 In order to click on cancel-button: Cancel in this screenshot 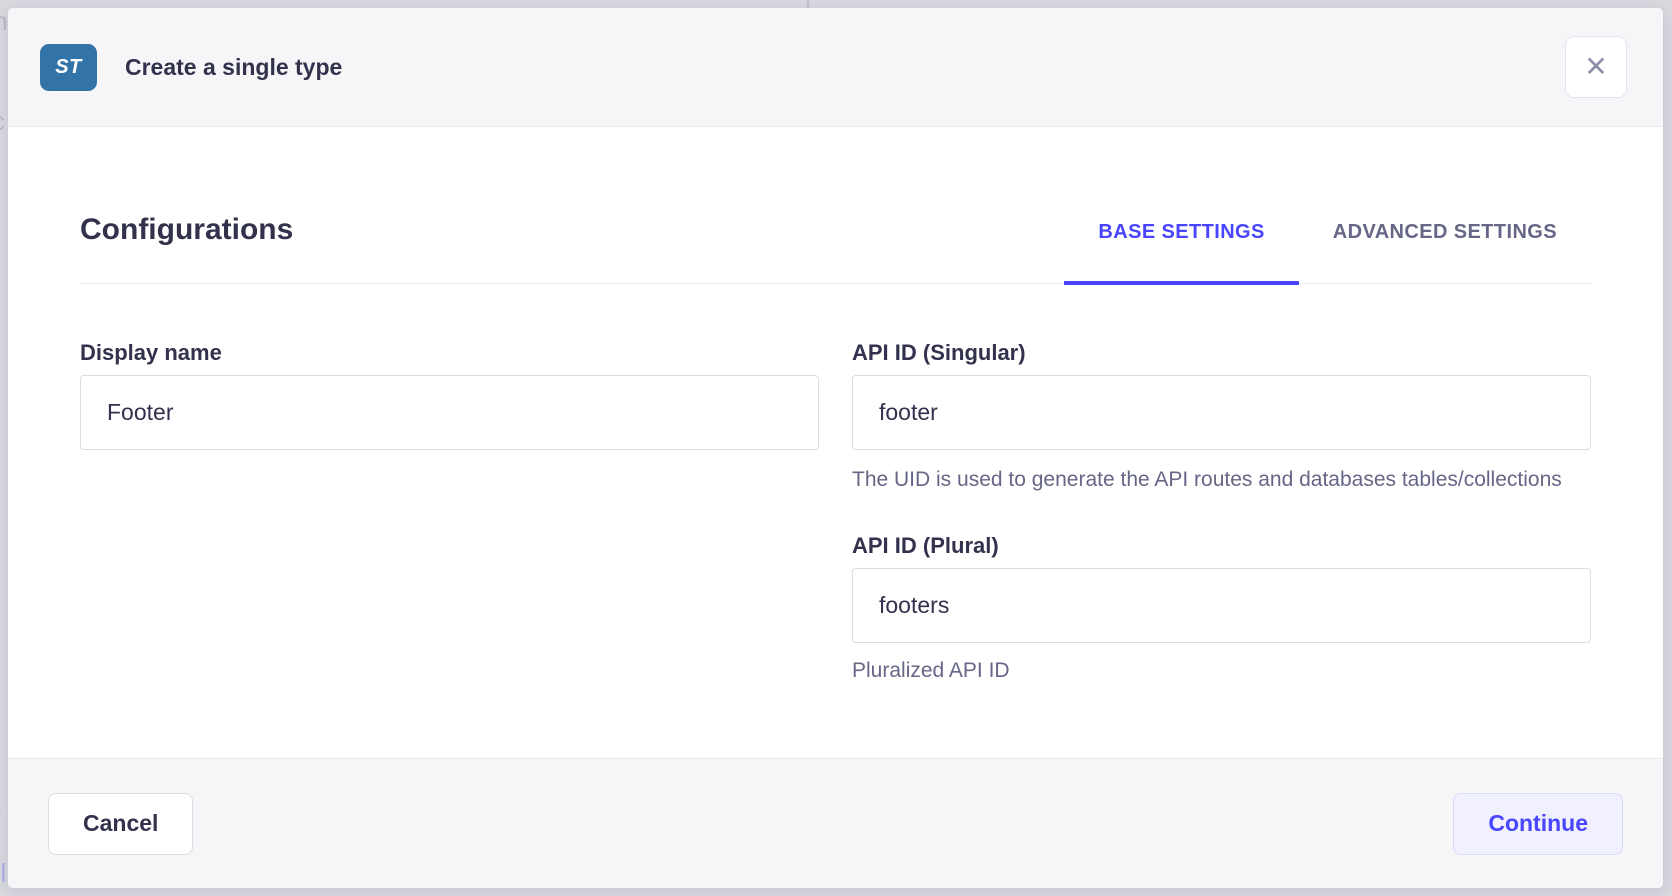, I will do `click(121, 823)`.